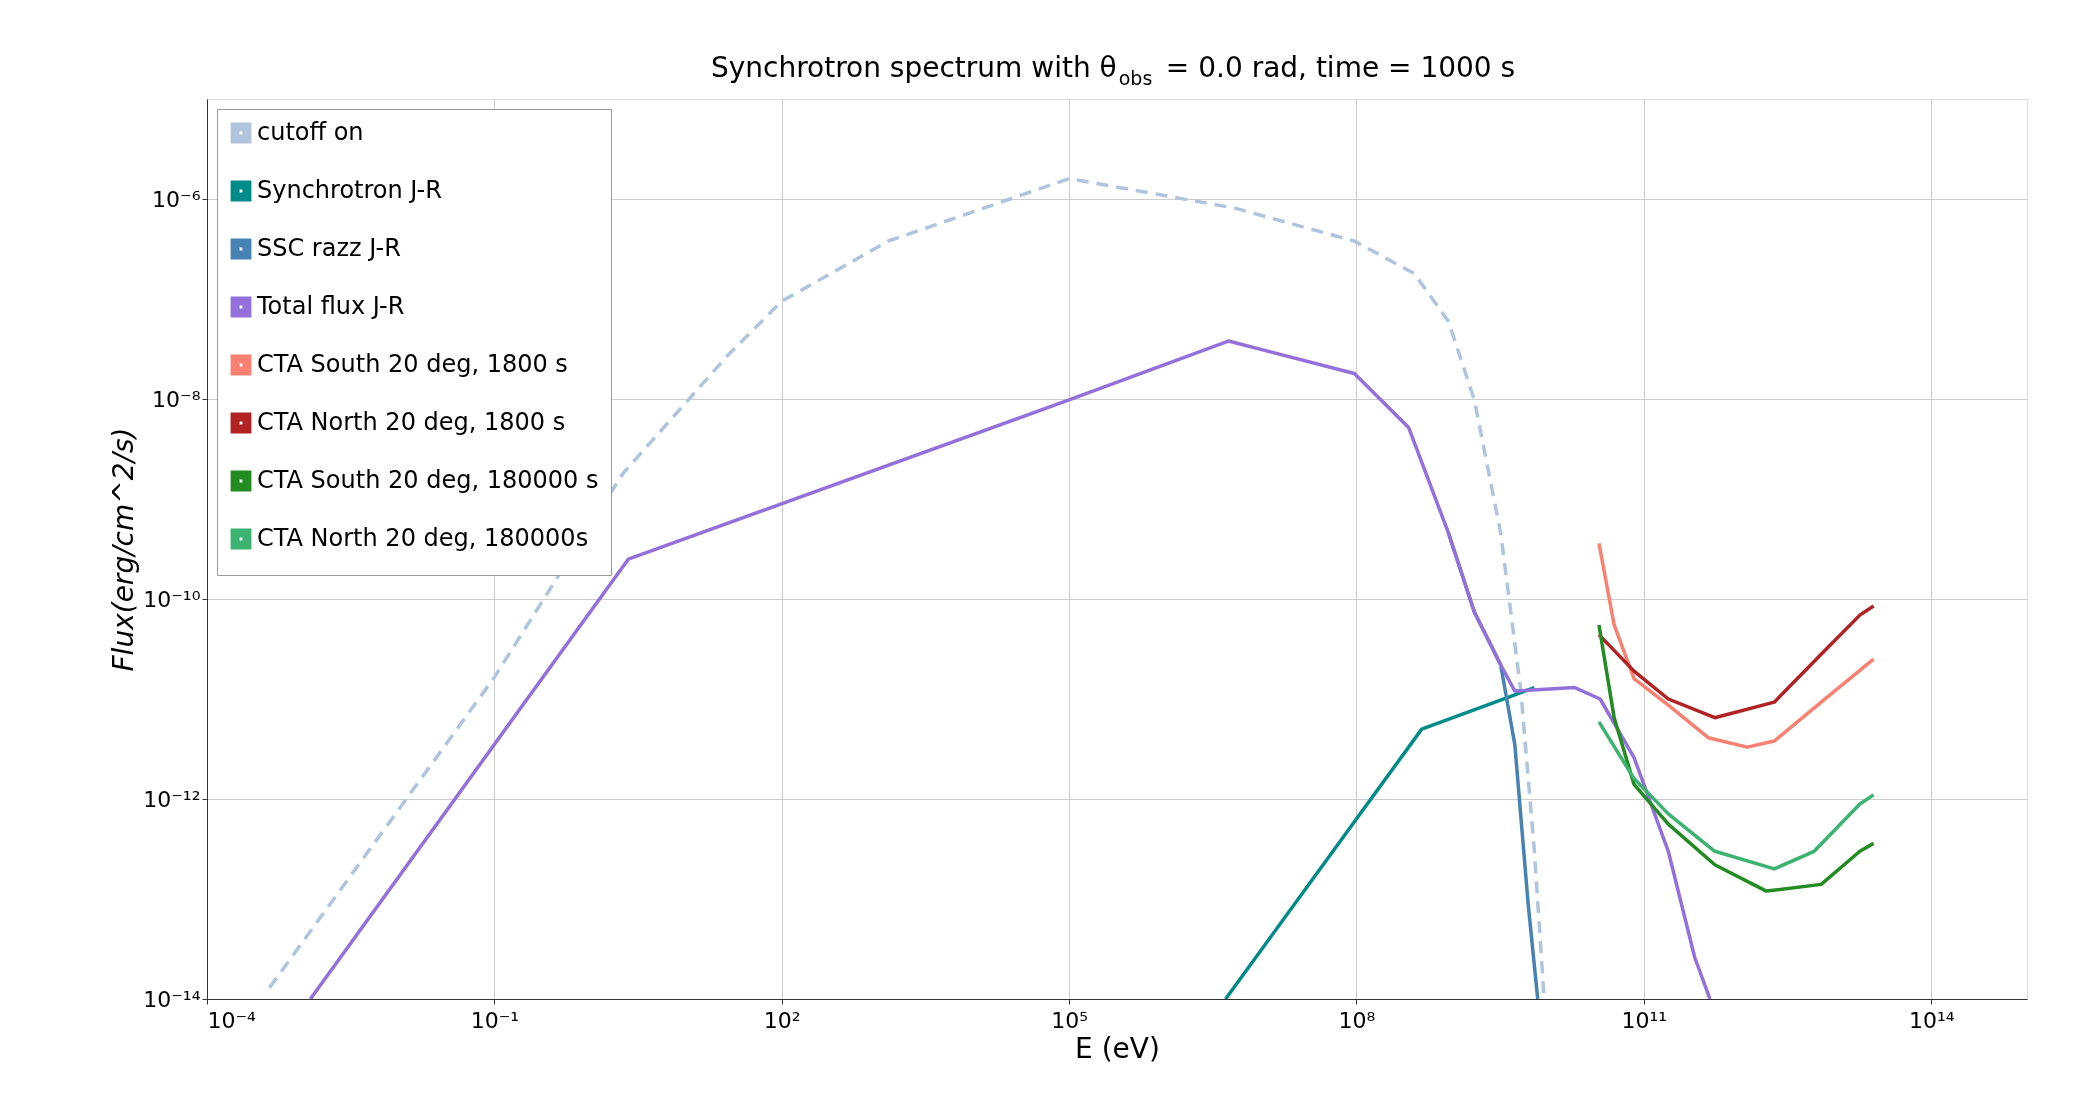 This screenshot has width=2081, height=1107. Describe the element at coordinates (495, 1020) in the screenshot. I see `x-tick-label: 10⁻¹` at that location.